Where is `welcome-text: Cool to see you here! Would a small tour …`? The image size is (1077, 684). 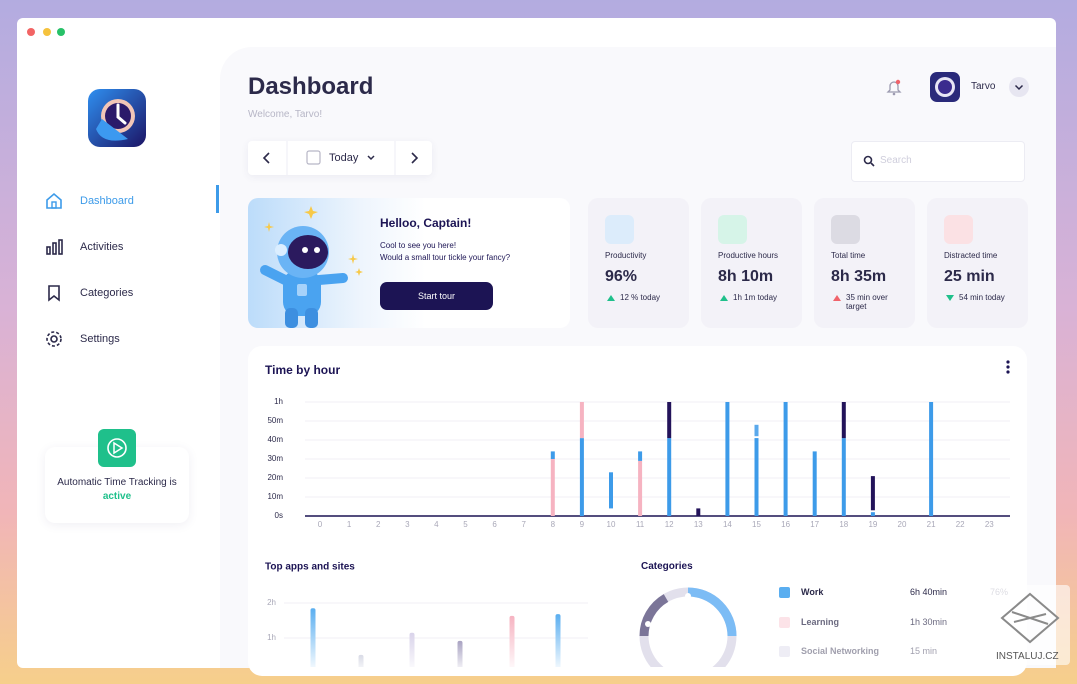 welcome-text: Cool to see you here! Would a small tour … is located at coordinates (445, 252).